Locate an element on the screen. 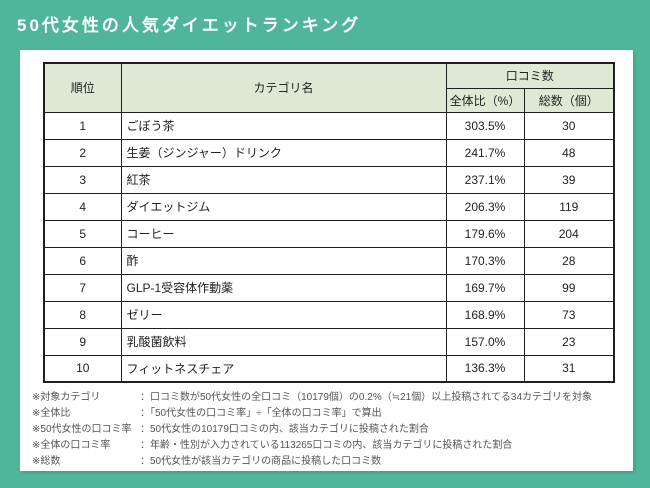 This screenshot has width=650, height=488. ratio-cell: 241.7% is located at coordinates (485, 152).